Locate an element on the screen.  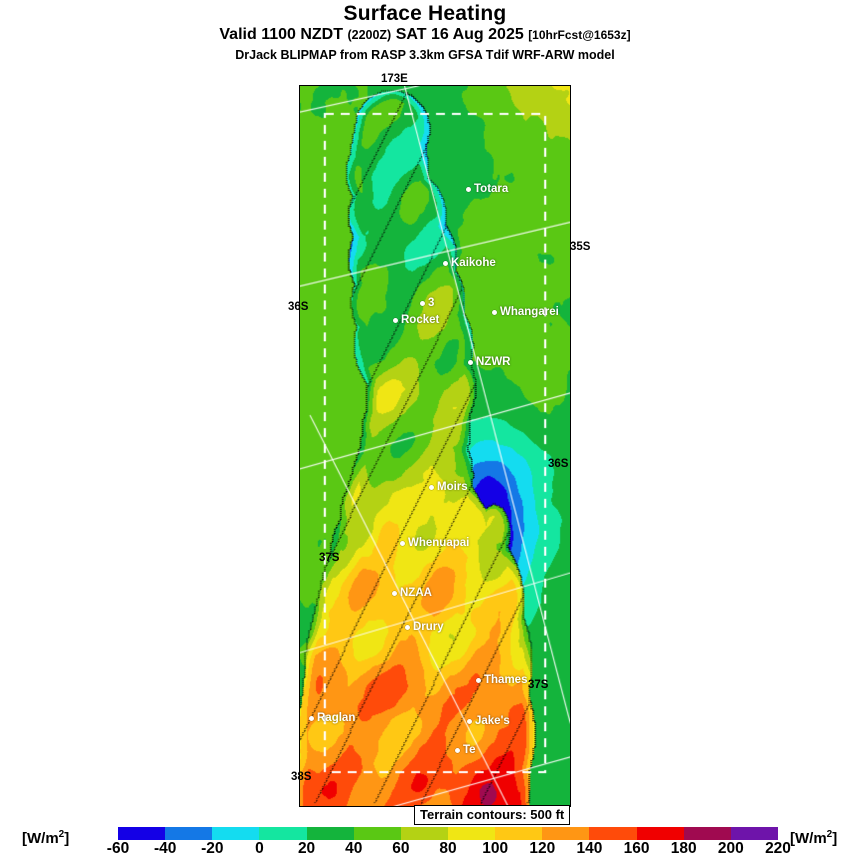
station-label: Raglan is located at coordinates (336, 718).